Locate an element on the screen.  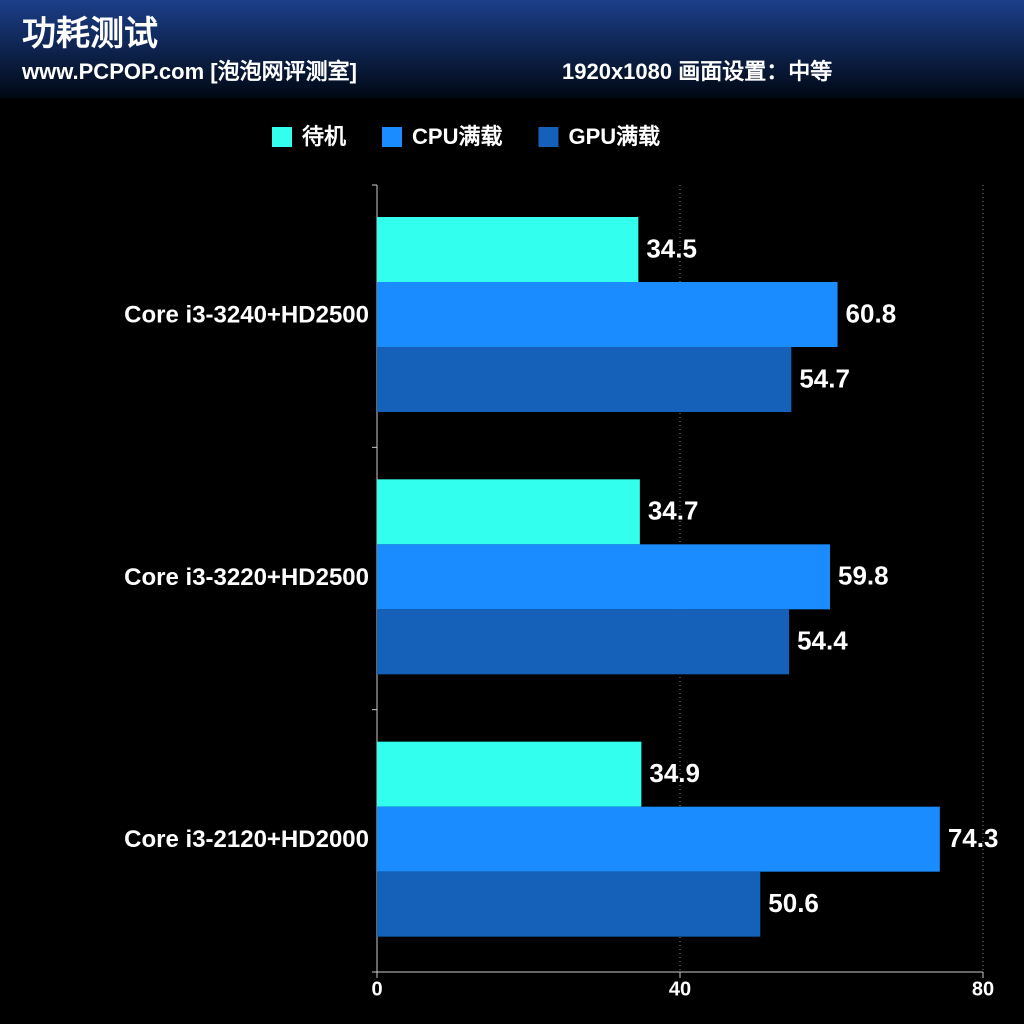
value-label: 34.7 is located at coordinates (673, 511).